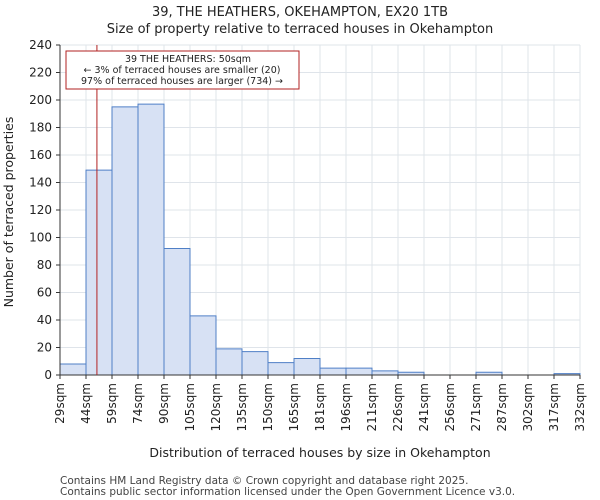  What do you see at coordinates (580, 407) in the screenshot?
I see `x-tick-label: 332sqm` at bounding box center [580, 407].